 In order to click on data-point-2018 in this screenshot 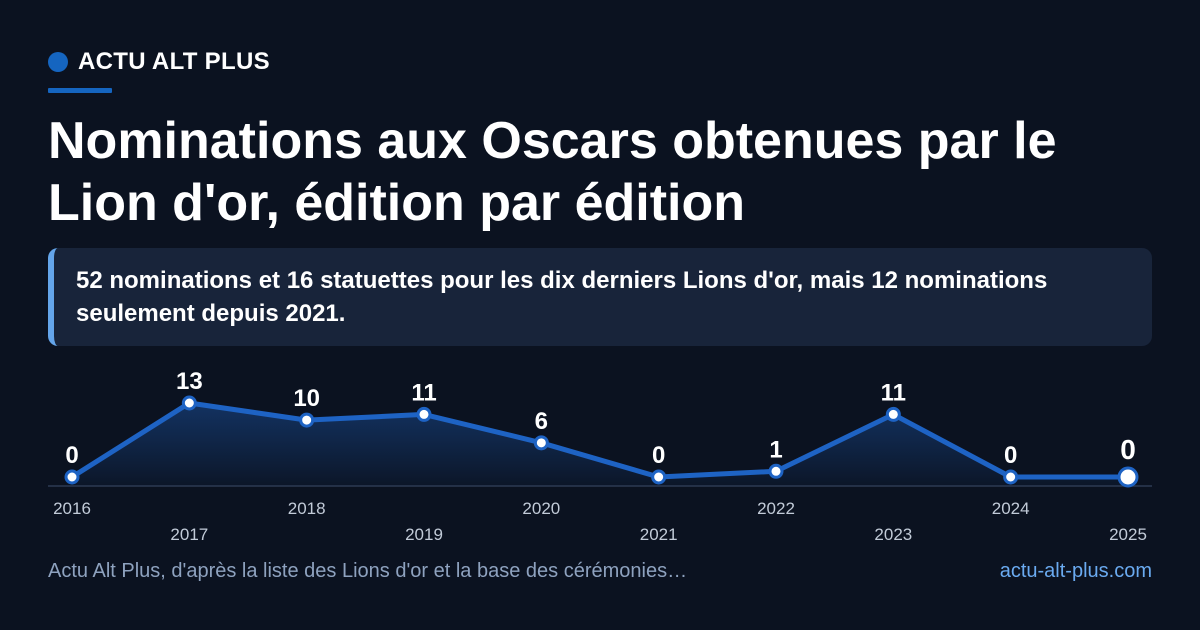, I will do `click(307, 420)`.